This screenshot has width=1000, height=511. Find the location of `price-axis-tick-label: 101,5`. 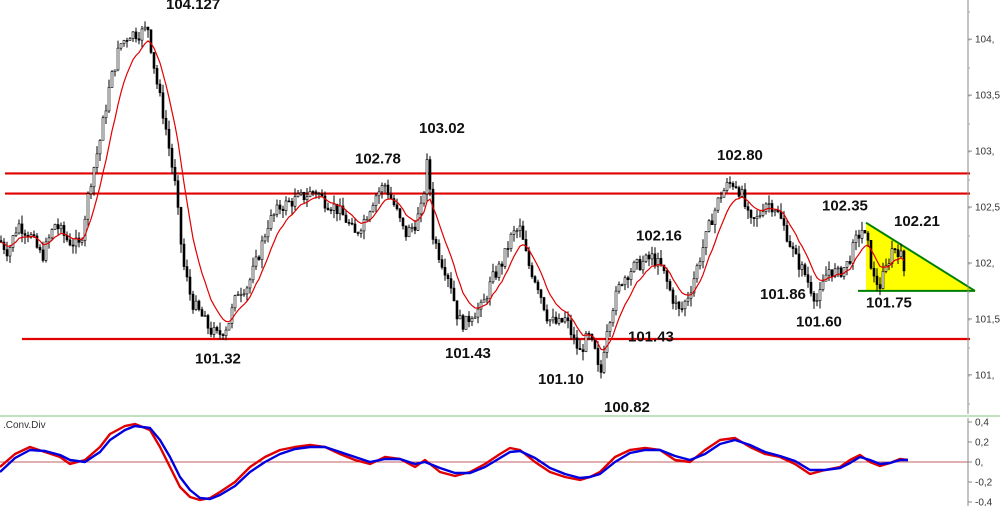

price-axis-tick-label: 101,5 is located at coordinates (987, 319).